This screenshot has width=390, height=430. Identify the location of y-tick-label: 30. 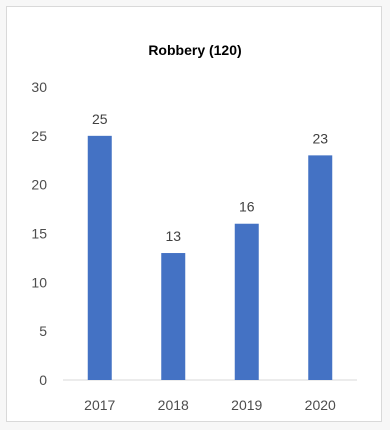
(39, 87).